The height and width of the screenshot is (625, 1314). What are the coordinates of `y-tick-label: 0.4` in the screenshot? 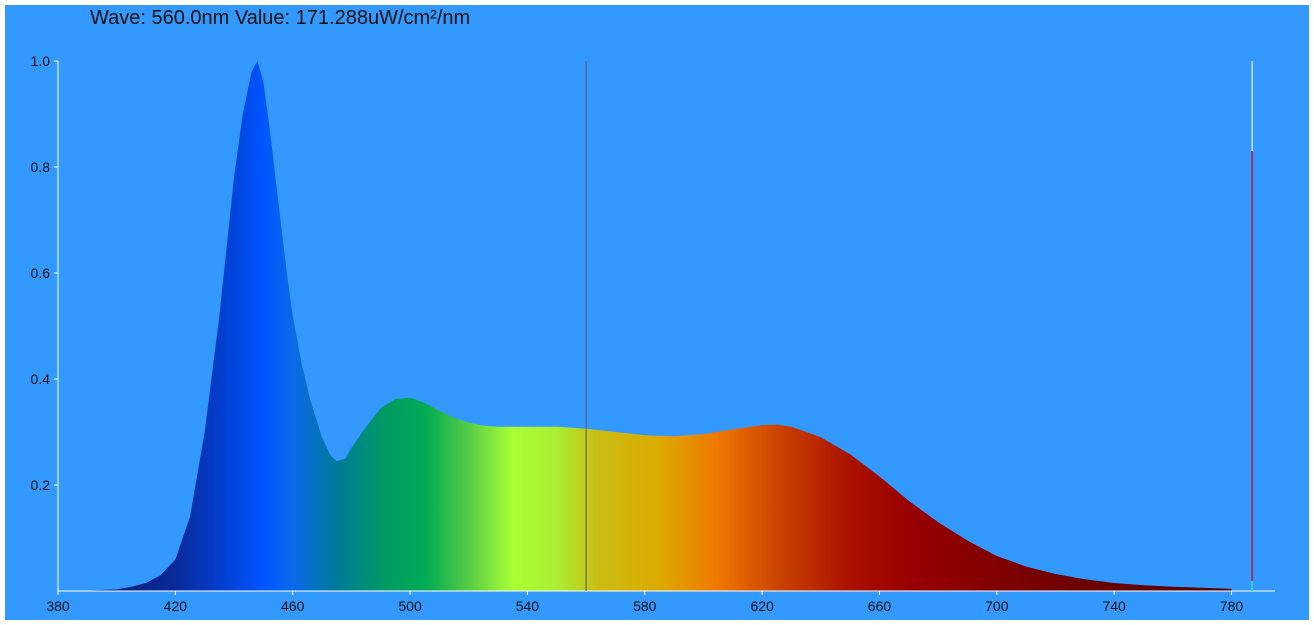 It's located at (41, 379).